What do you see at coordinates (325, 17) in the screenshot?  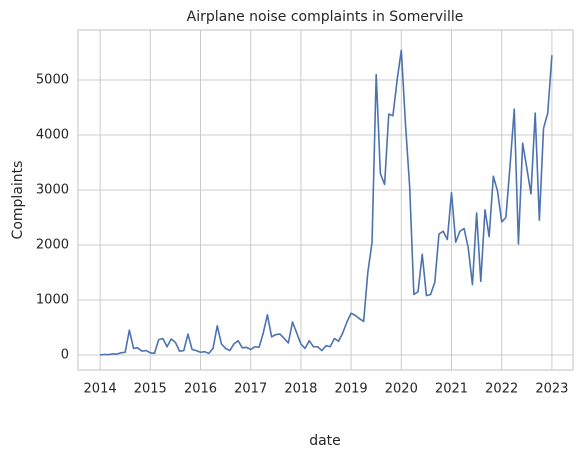 I see `chart-title: Airplane noise complaints in Somerville` at bounding box center [325, 17].